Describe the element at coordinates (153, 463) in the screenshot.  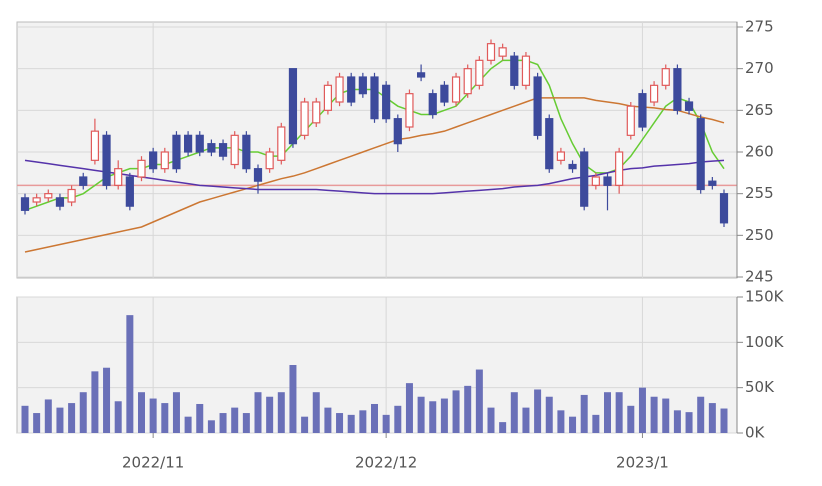
I see `x-tick-label: 2022/11` at that location.